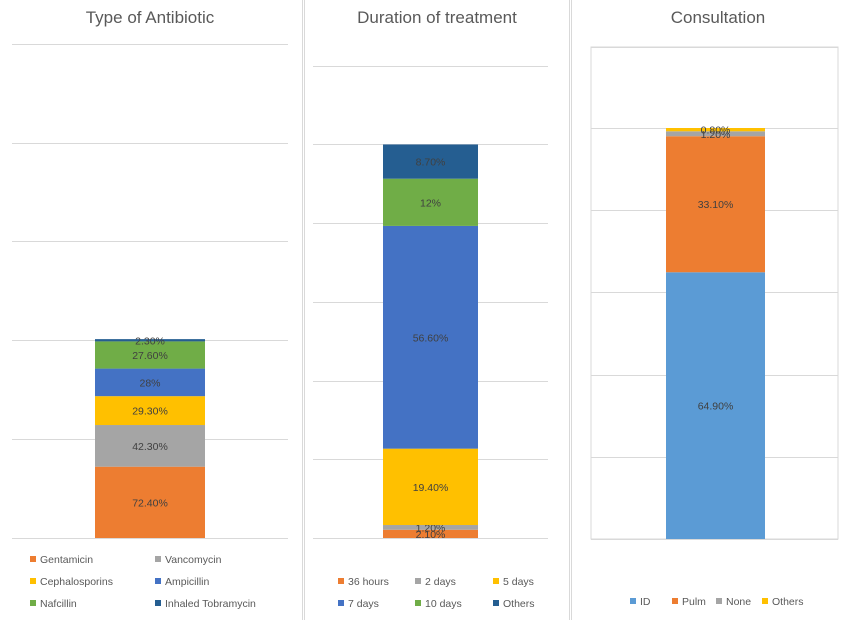 This screenshot has height=620, width=843. What do you see at coordinates (738, 602) in the screenshot?
I see `consultation-legend-label-none: None` at bounding box center [738, 602].